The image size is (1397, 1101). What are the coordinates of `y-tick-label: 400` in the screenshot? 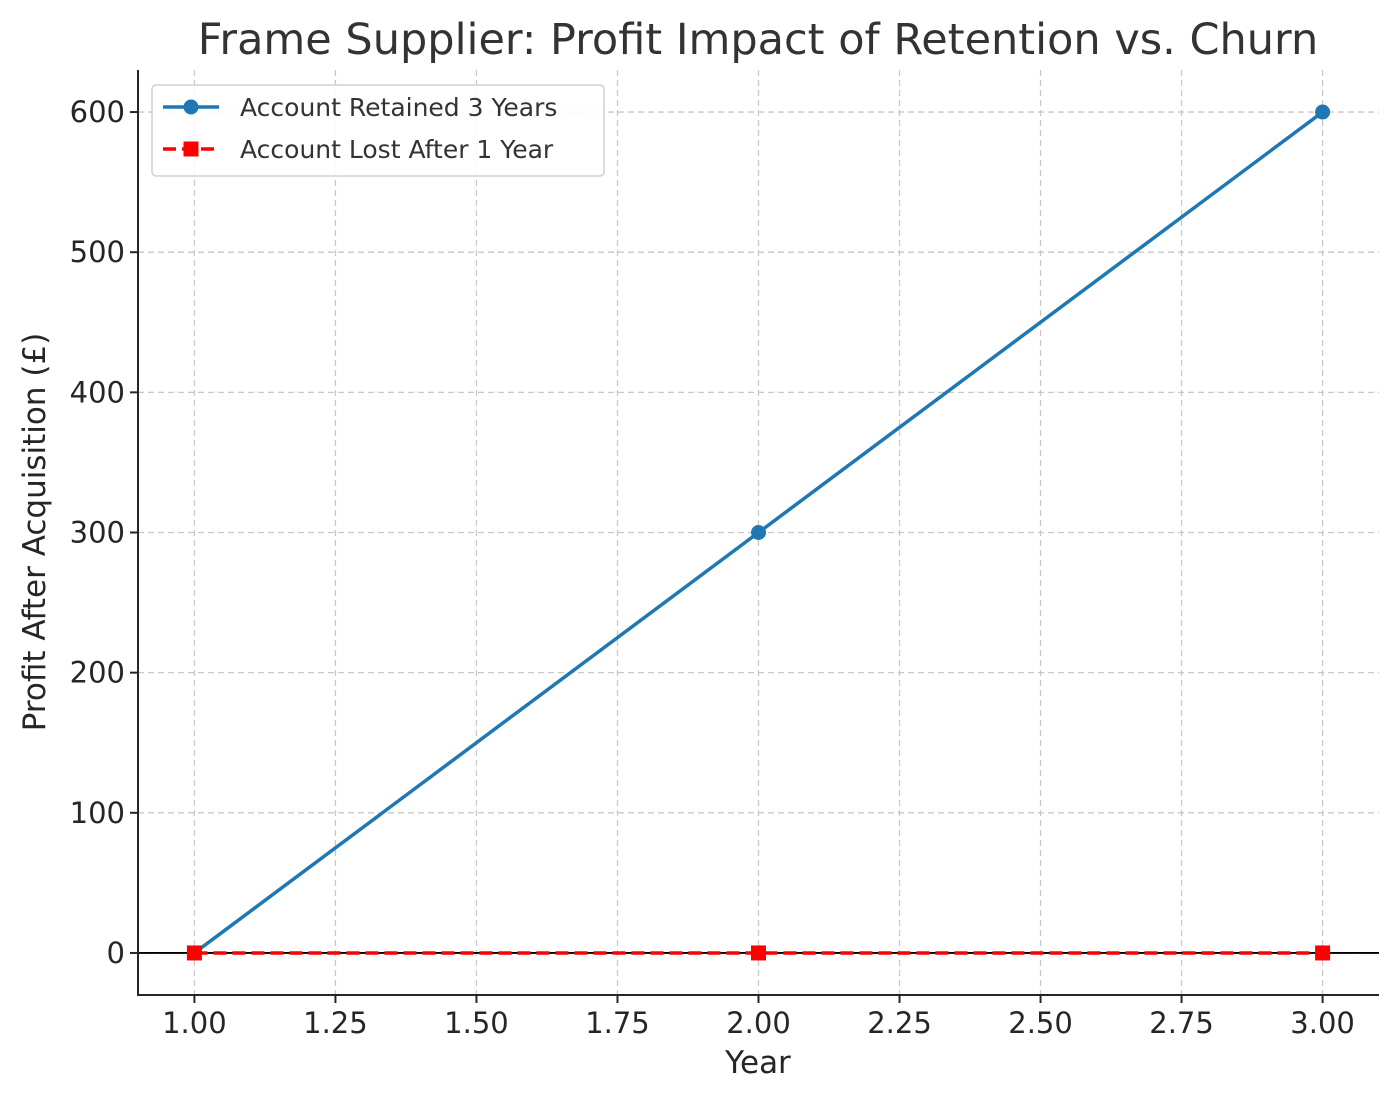 It's located at (97, 392).